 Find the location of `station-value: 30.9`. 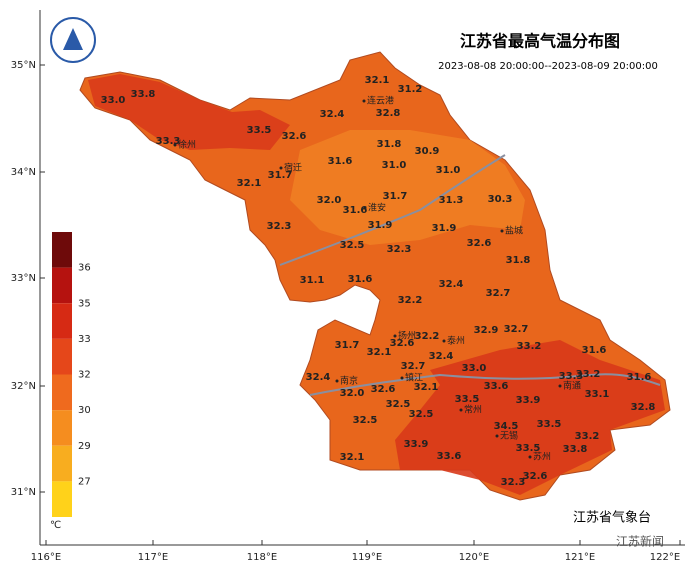

station-value: 30.9 is located at coordinates (427, 151).